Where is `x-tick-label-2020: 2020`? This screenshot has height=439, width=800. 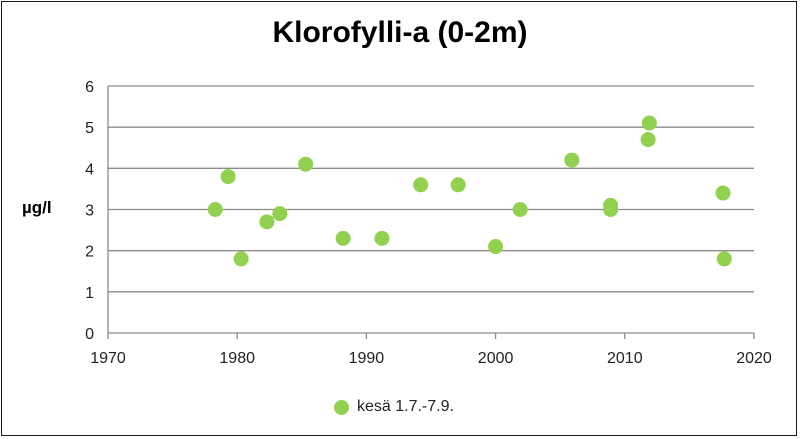
x-tick-label-2020: 2020 is located at coordinates (754, 358).